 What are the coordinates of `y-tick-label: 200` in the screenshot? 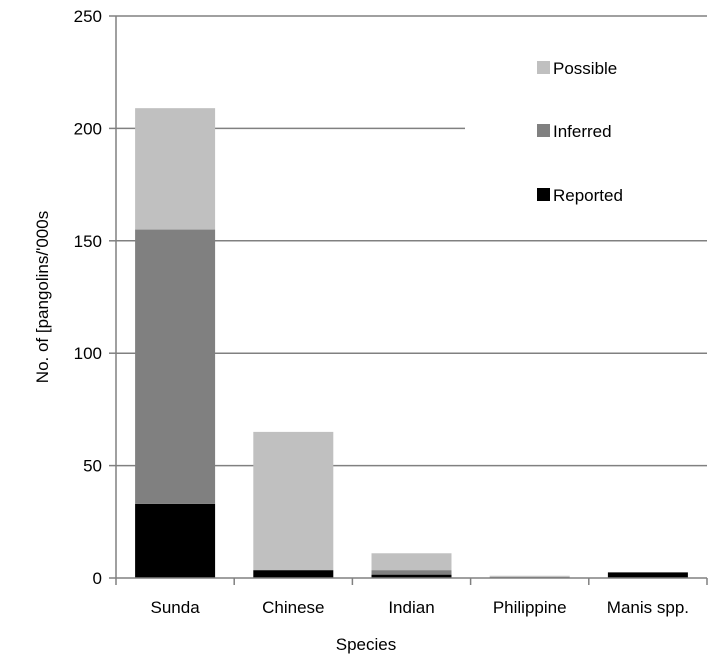 It's located at (88, 128).